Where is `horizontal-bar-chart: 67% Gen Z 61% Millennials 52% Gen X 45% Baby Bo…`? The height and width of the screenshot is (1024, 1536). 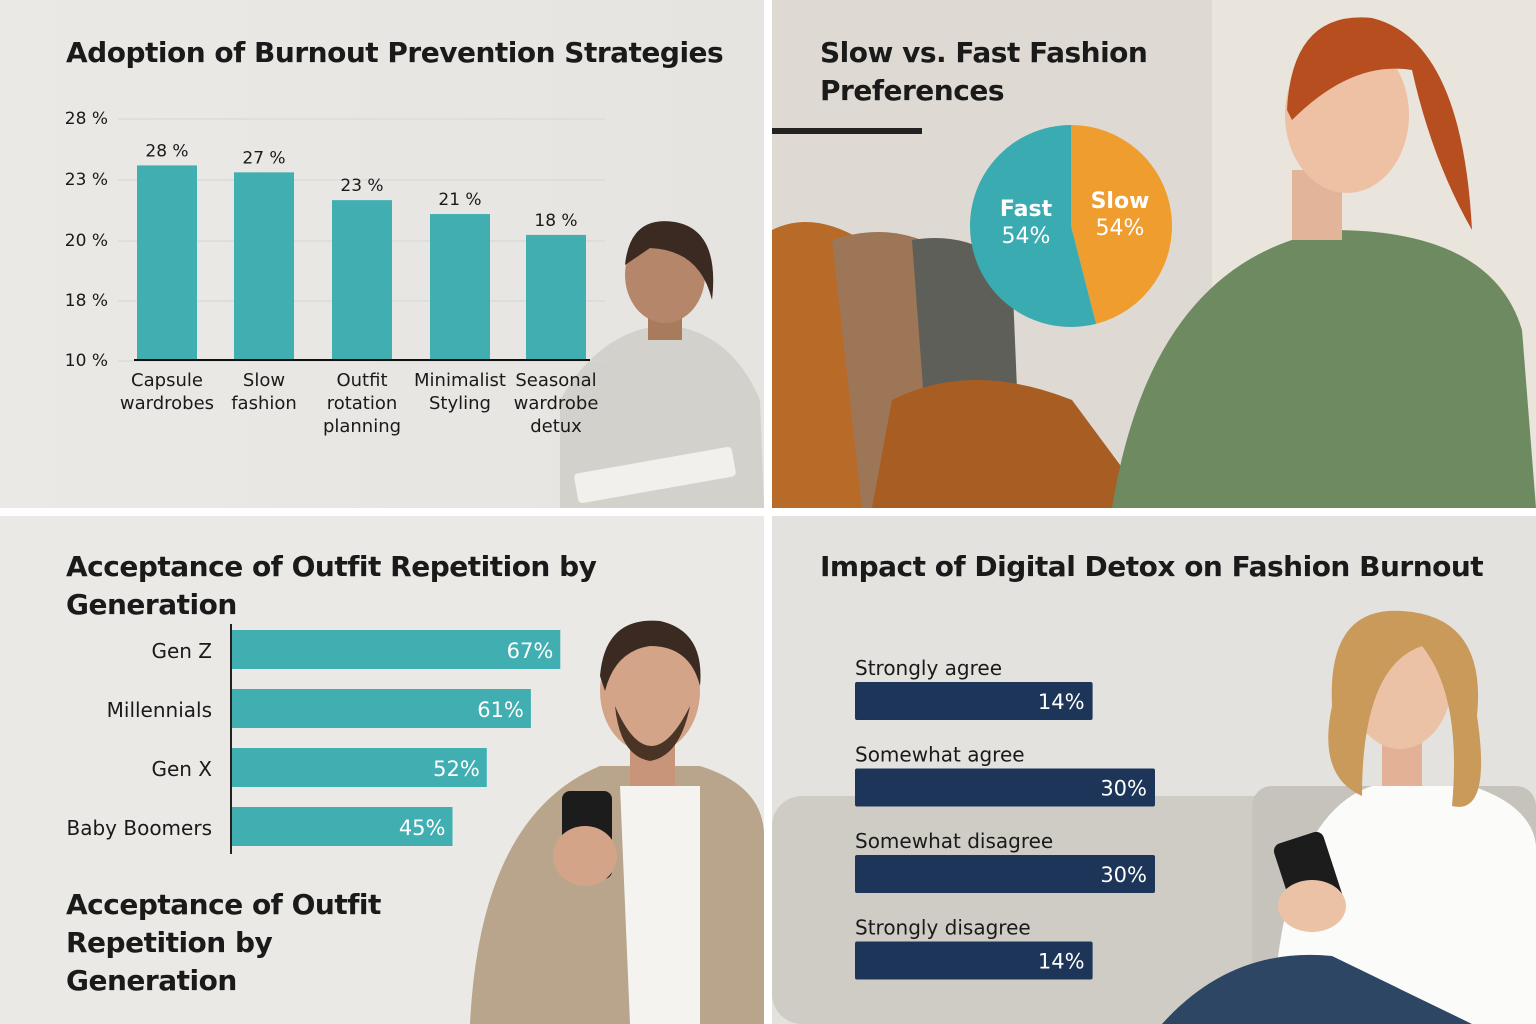
horizontal-bar-chart: 67% Gen Z 61% Millennials 52% Gen X 45% Baby Bo… is located at coordinates (314, 739).